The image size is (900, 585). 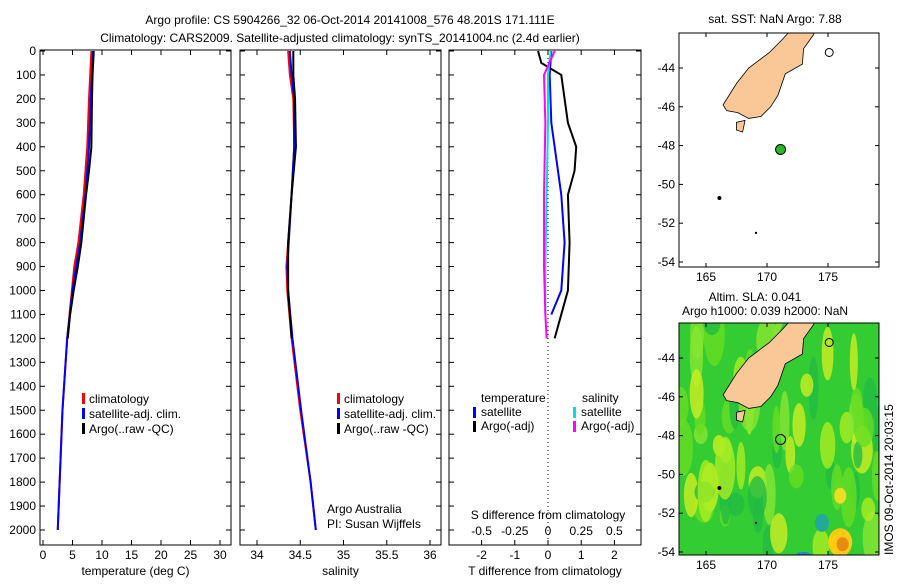 I want to click on map-sst: 165 170 175 -44 -46 -48 -50 -52 -54, so click(x=769, y=158).